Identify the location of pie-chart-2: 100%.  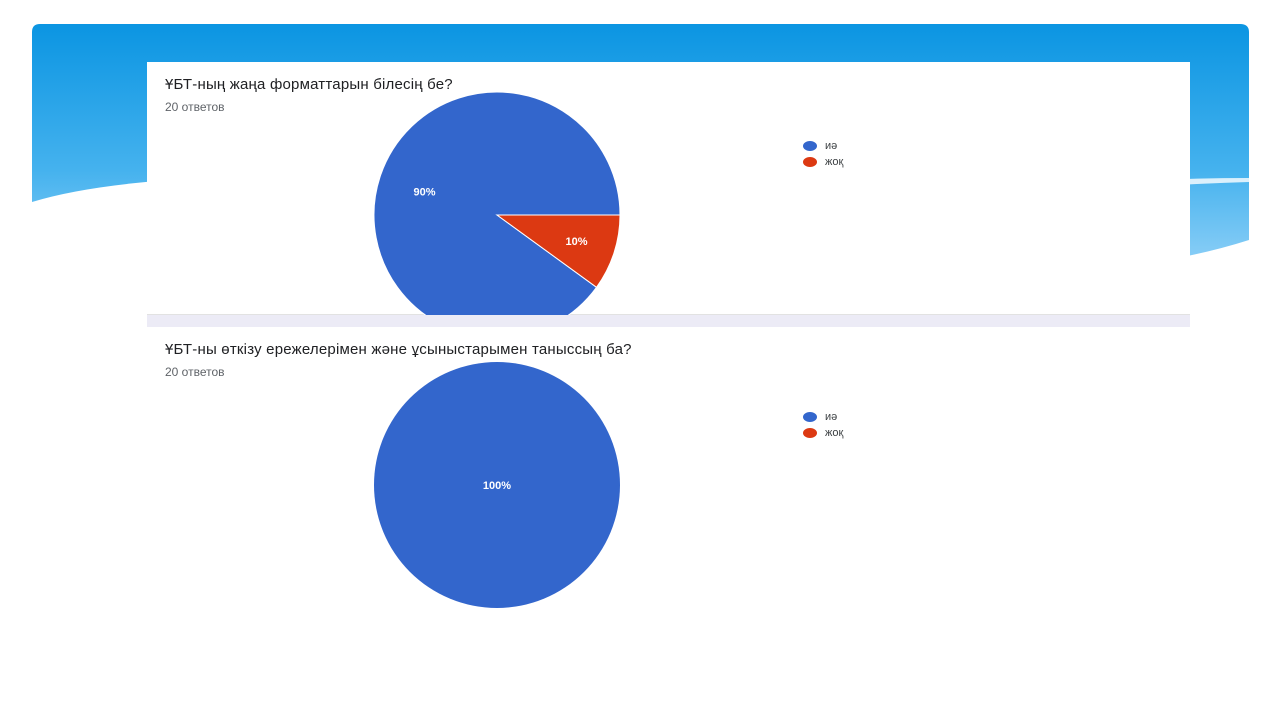
(497, 485).